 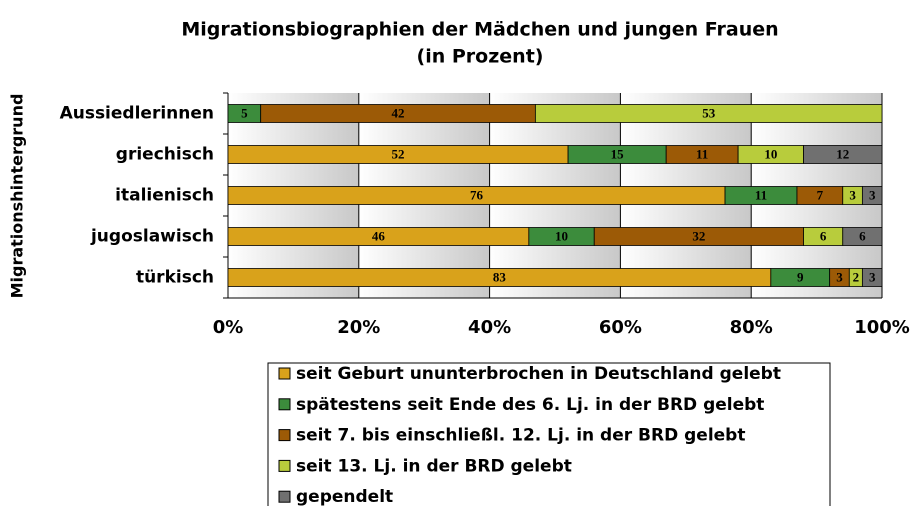 I want to click on value-label: 53, so click(x=709, y=112).